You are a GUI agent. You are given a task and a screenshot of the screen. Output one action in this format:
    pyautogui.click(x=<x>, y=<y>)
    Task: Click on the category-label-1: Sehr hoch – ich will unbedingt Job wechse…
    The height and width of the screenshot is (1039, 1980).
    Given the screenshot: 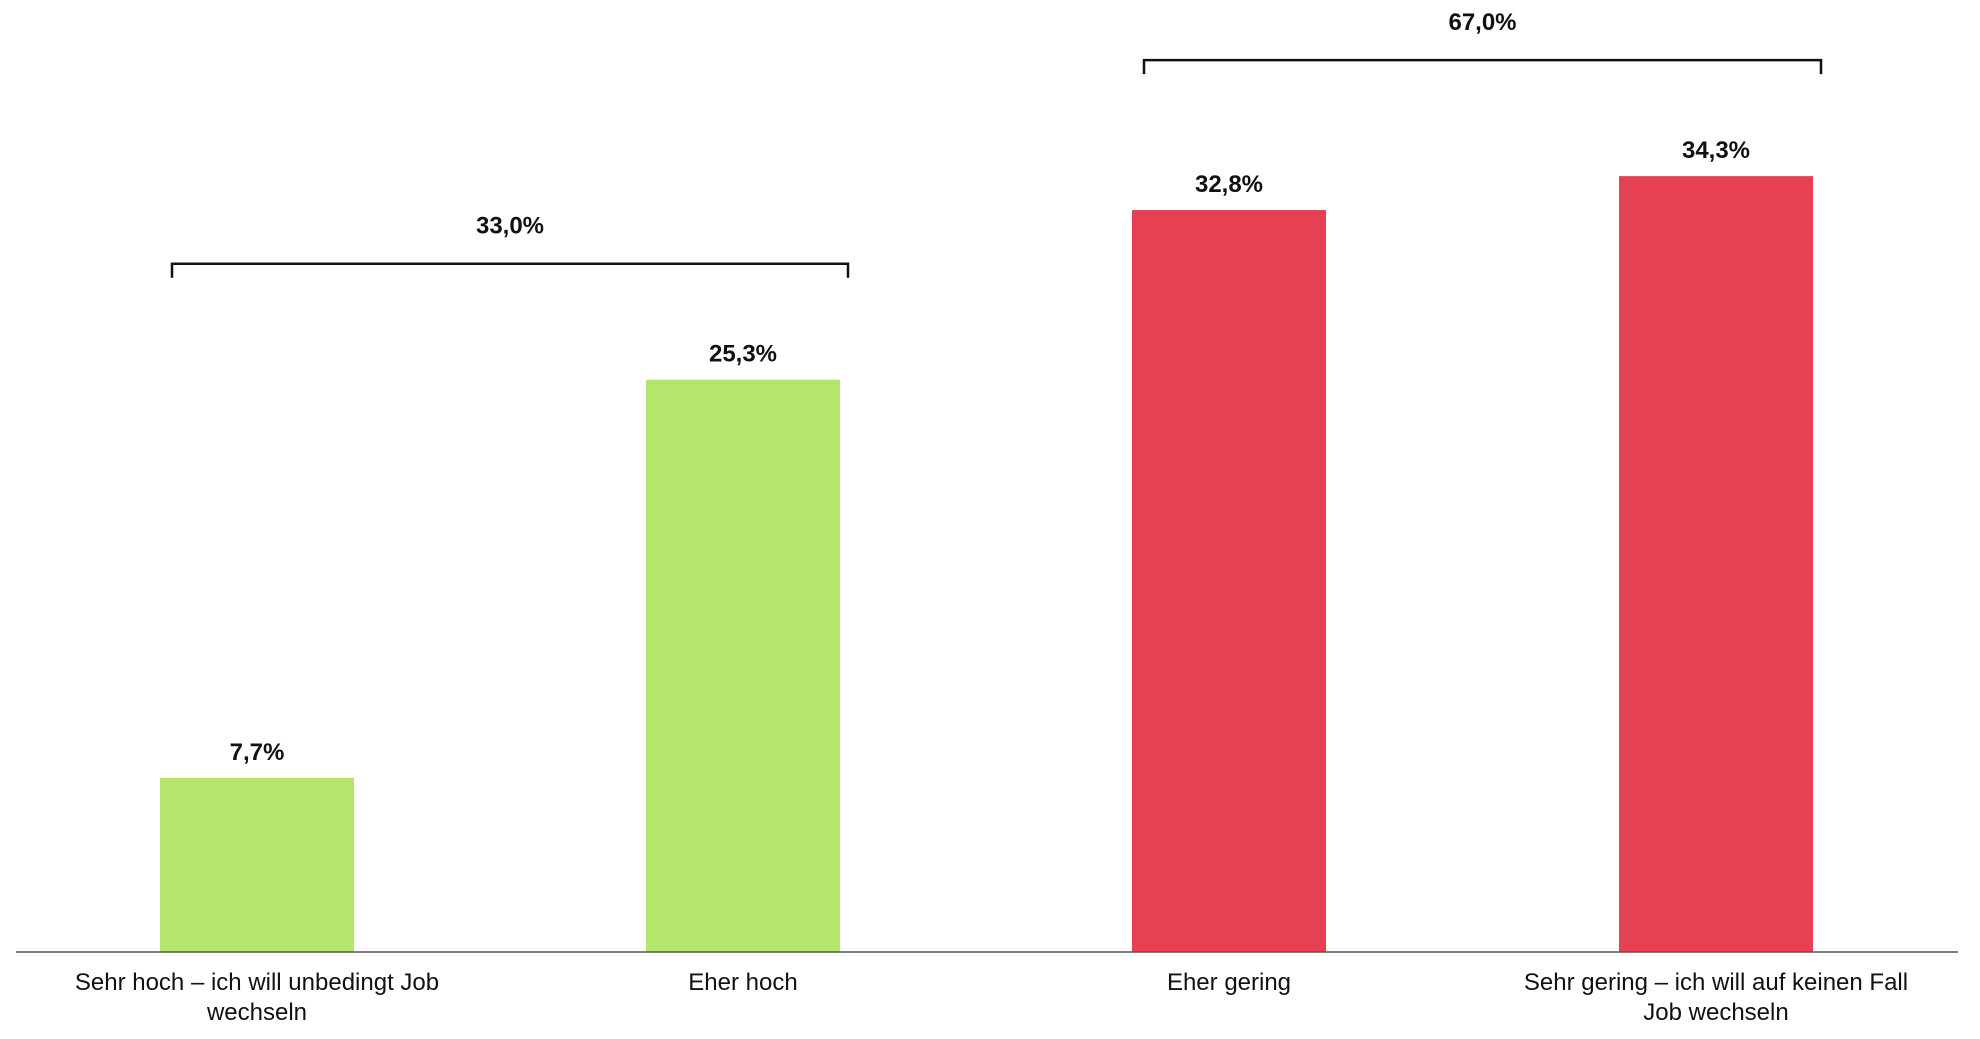 What is the action you would take?
    pyautogui.click(x=257, y=997)
    